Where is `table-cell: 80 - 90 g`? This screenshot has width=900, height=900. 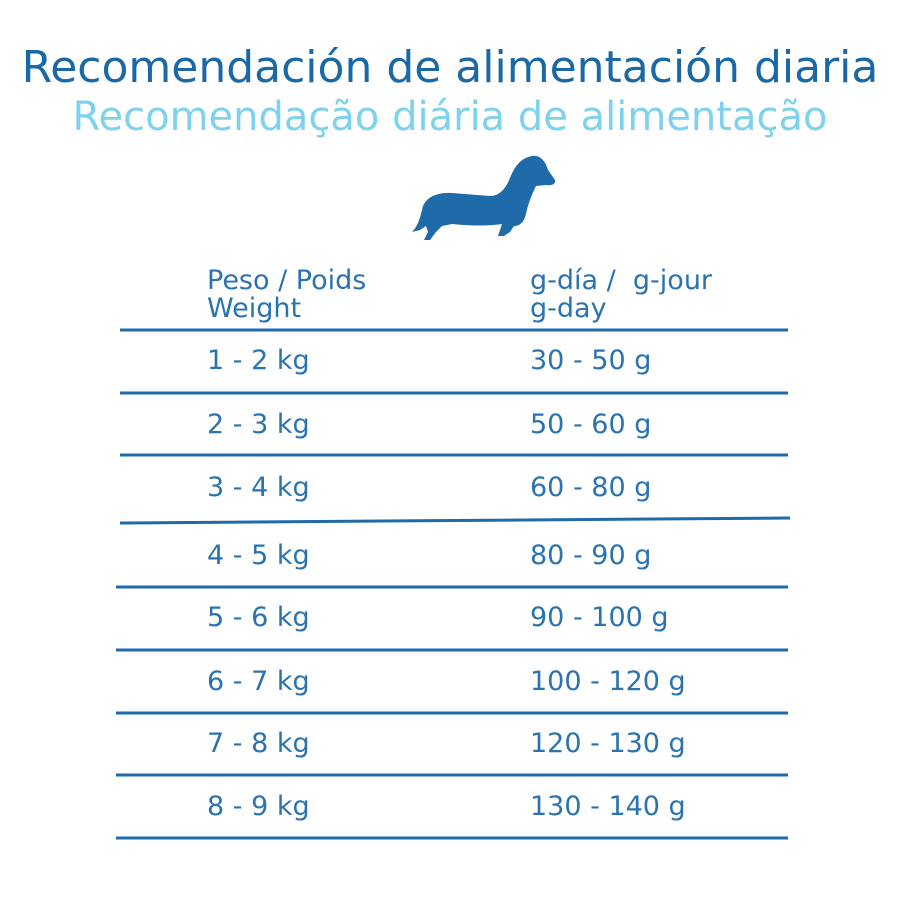 table-cell: 80 - 90 g is located at coordinates (590, 555).